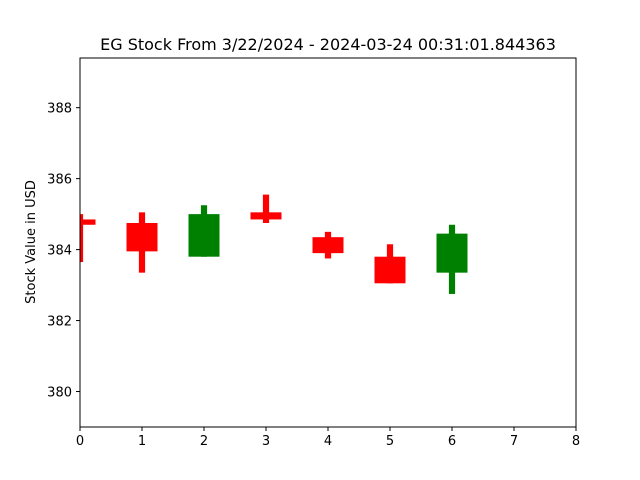 The image size is (640, 480). What do you see at coordinates (31, 242) in the screenshot?
I see `y-axis-label: Stock Value in USD` at bounding box center [31, 242].